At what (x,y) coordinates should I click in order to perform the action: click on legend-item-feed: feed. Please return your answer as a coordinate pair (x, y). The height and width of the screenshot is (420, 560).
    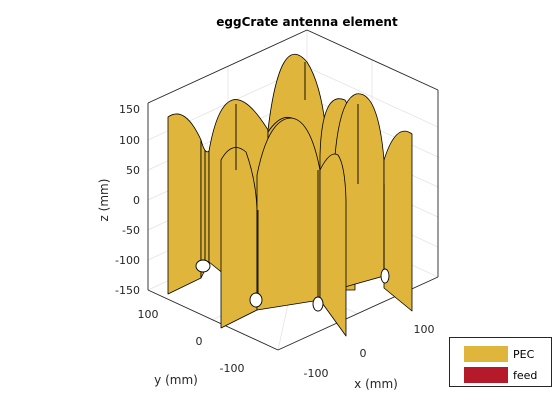
    Looking at the image, I should click on (500, 375).